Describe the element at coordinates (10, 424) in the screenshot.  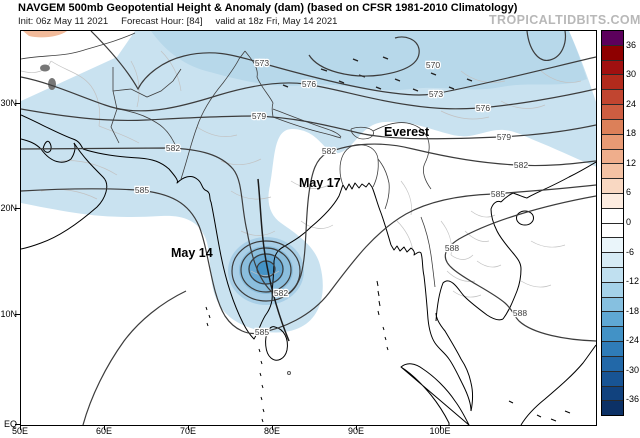
I see `lat-label-EQ: EQ` at that location.